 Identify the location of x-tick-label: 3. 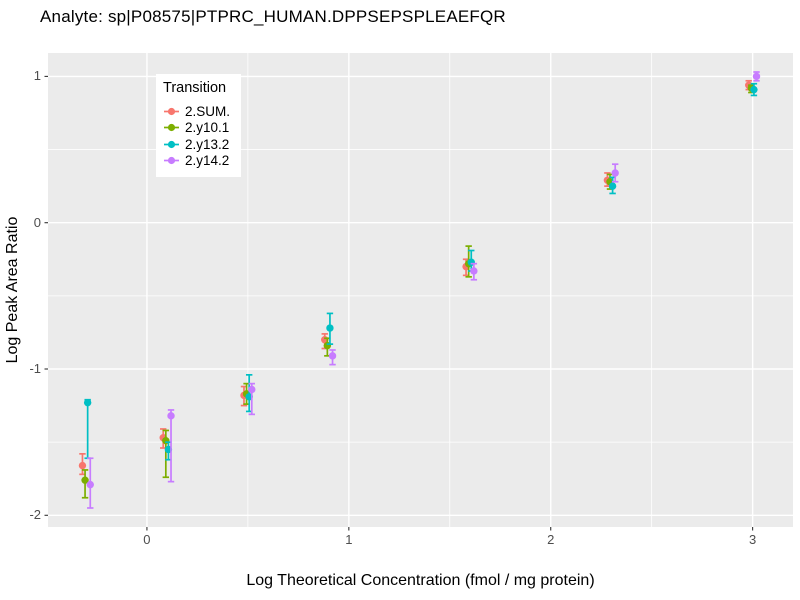
(752, 539).